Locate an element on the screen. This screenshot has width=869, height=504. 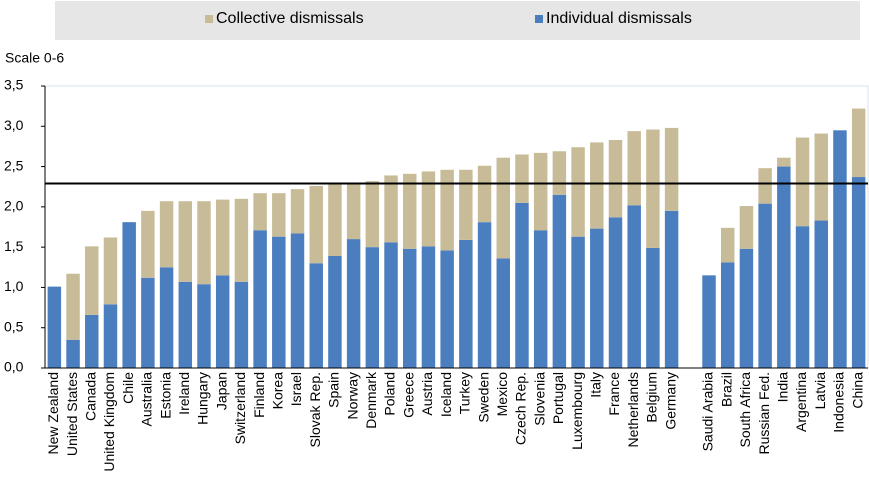
x-tick-label: Argentina is located at coordinates (801, 402).